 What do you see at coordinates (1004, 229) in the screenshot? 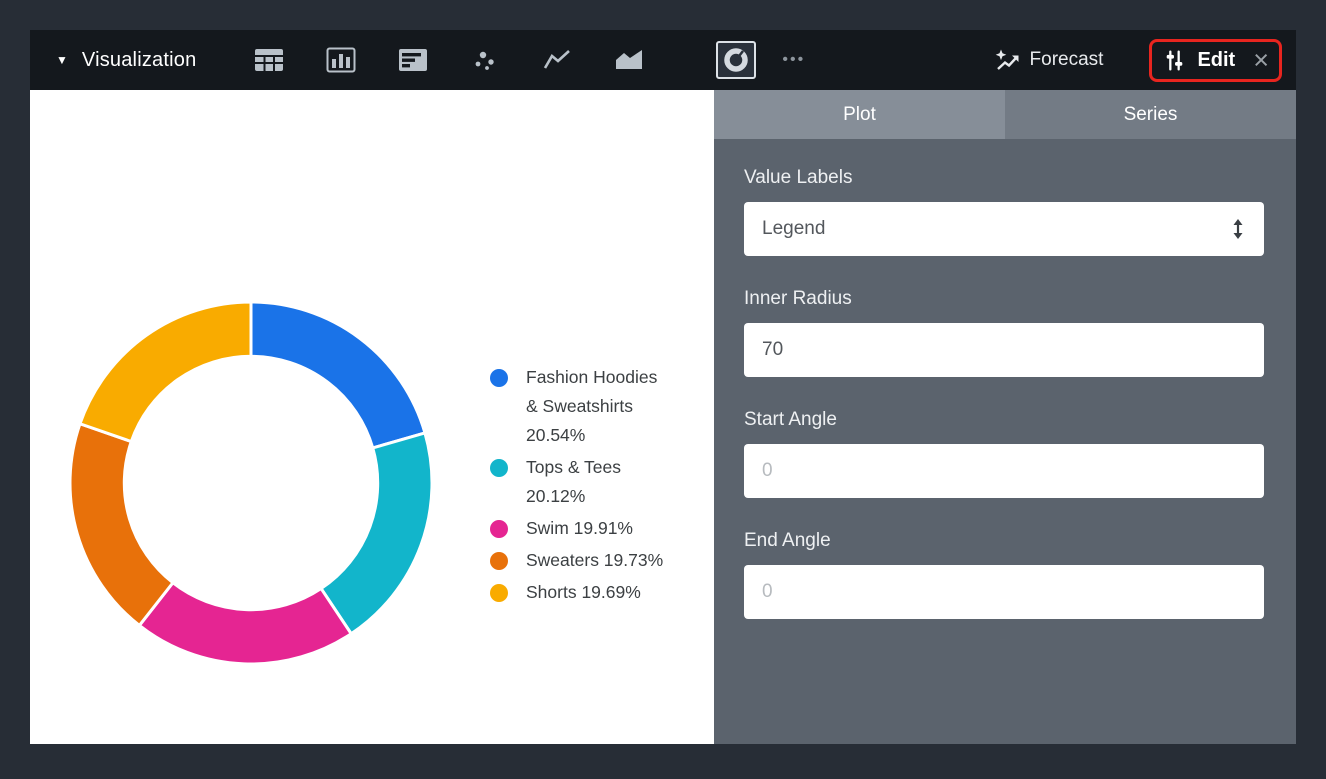
I see `value-labels-select: Legend` at bounding box center [1004, 229].